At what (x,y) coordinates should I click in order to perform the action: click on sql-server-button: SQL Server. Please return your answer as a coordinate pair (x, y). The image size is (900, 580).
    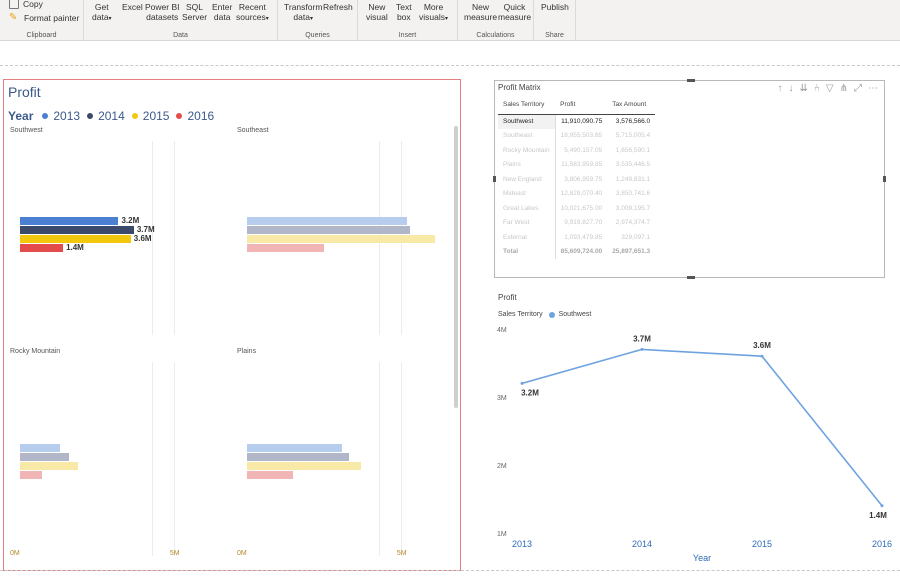
    Looking at the image, I should click on (194, 12).